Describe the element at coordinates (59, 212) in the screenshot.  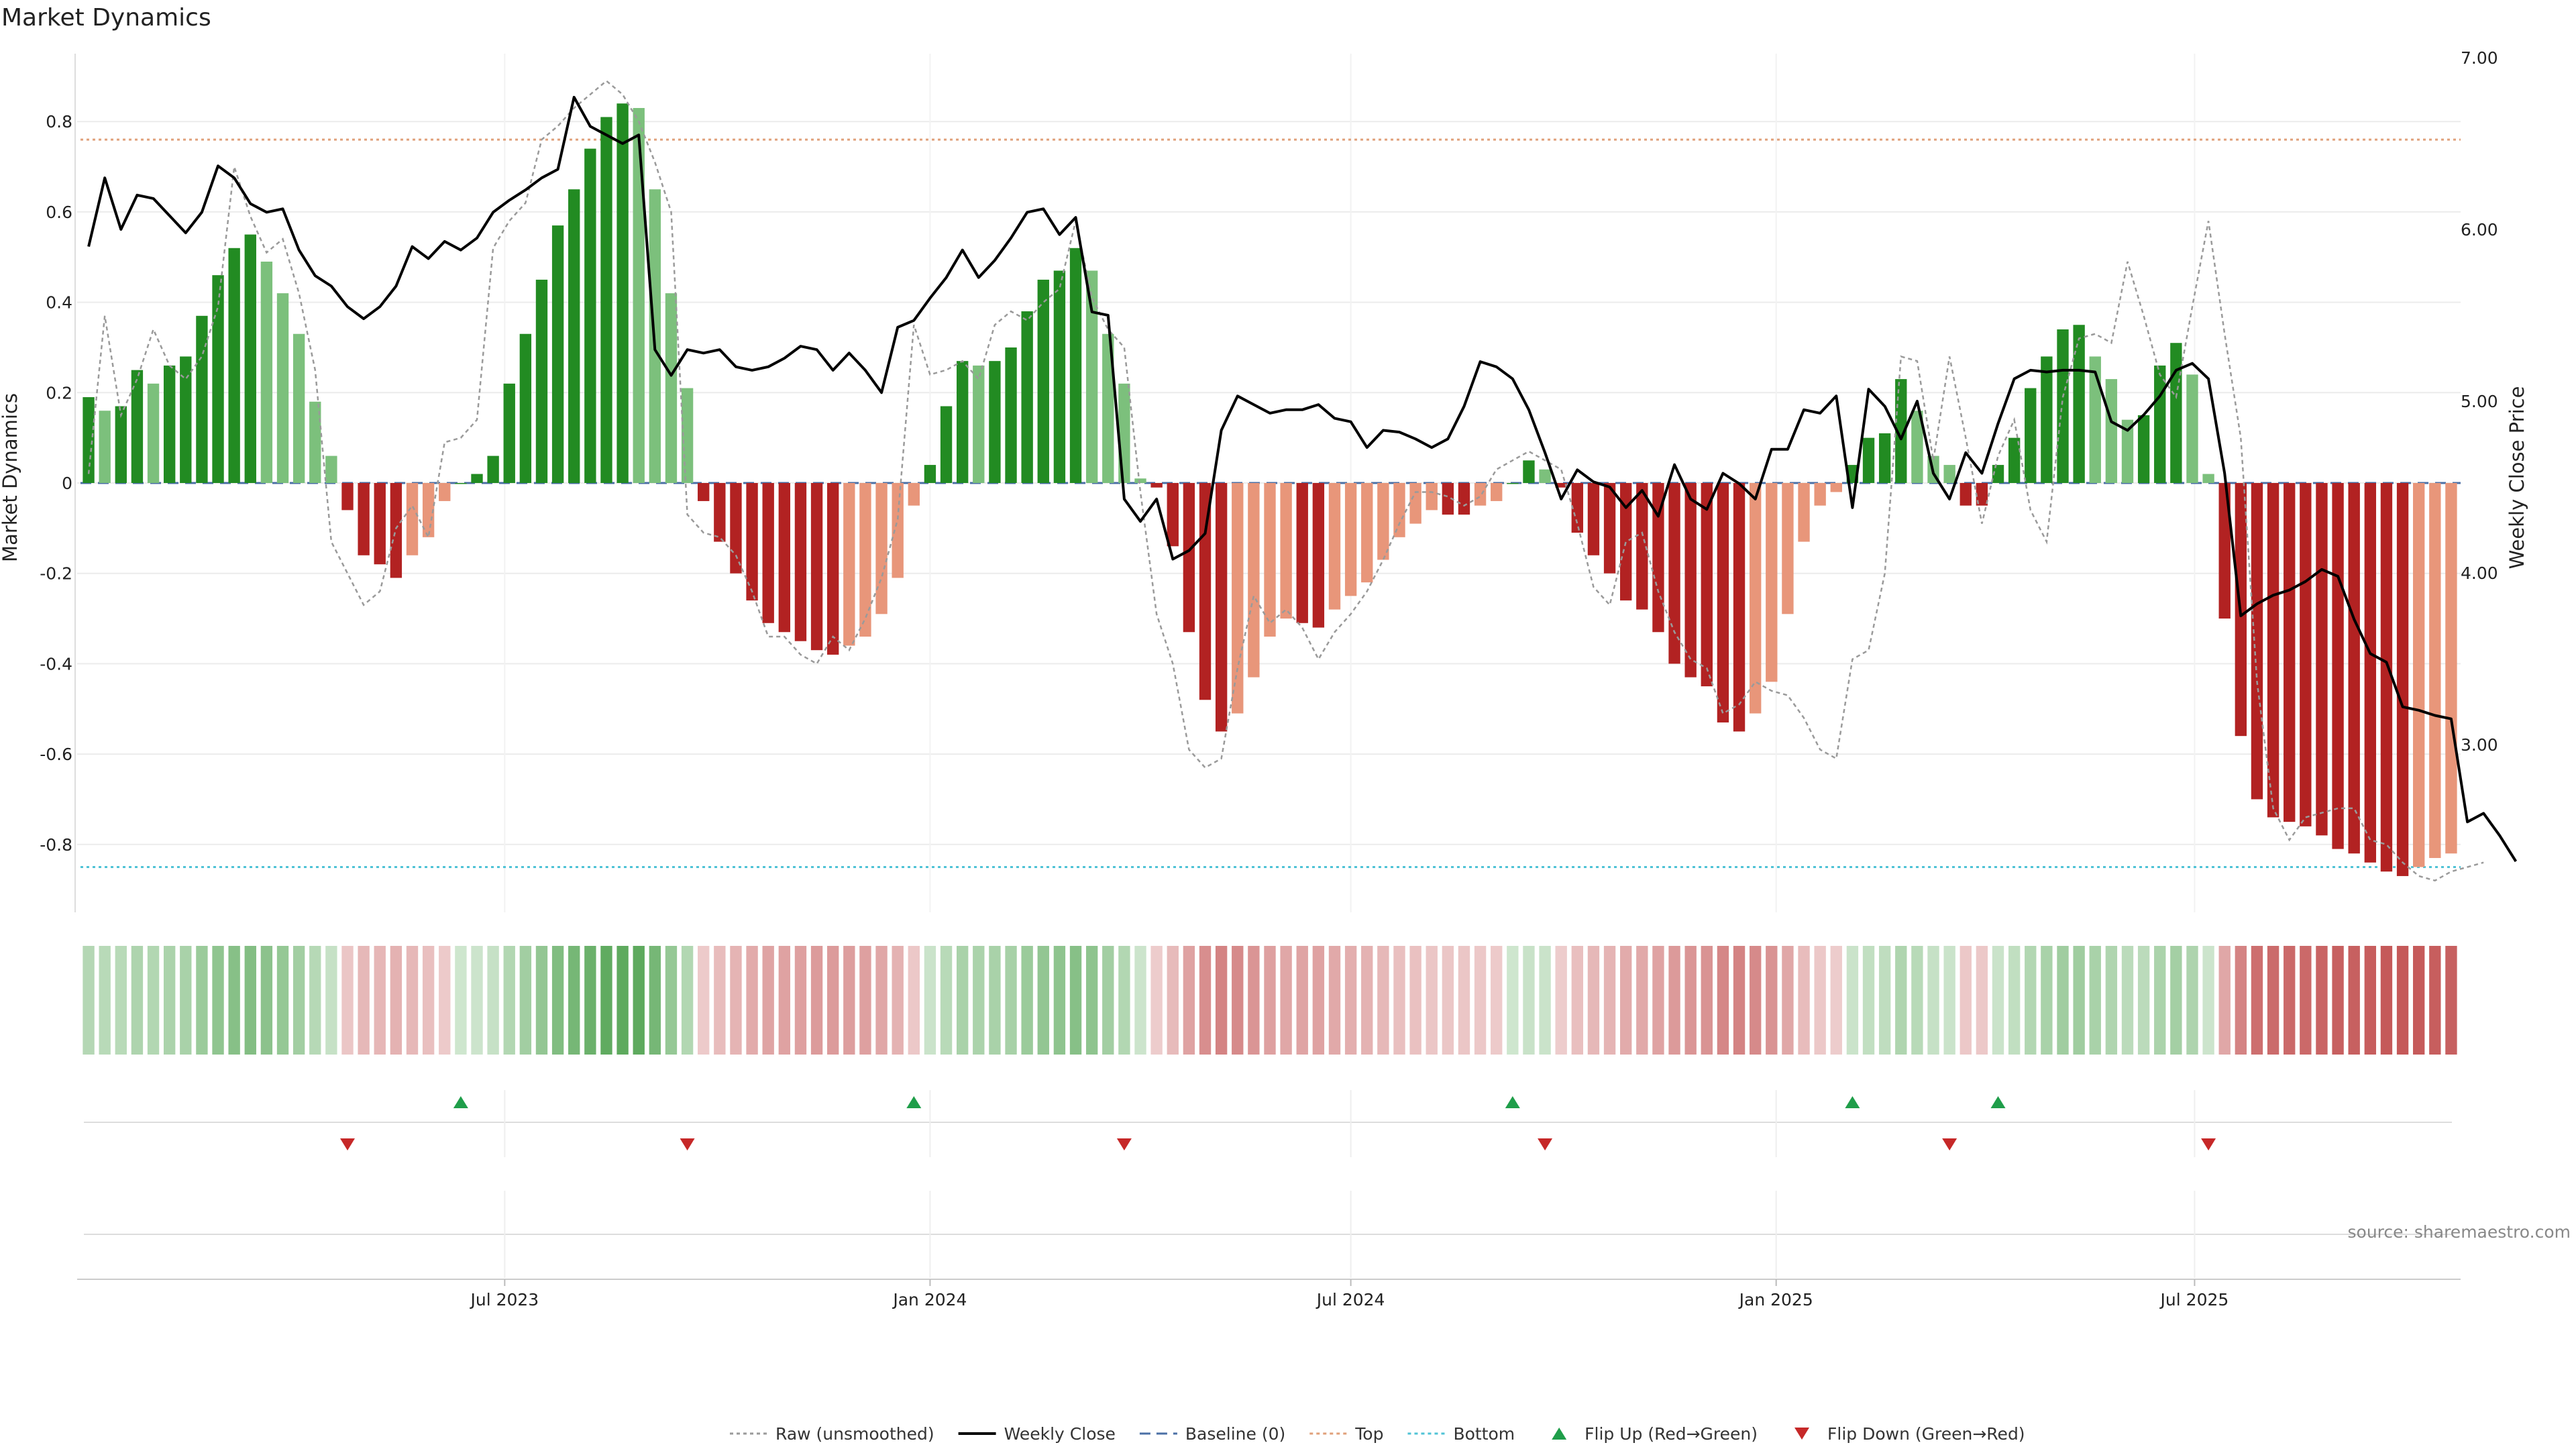
I see `y-tick-label: 0.6` at that location.